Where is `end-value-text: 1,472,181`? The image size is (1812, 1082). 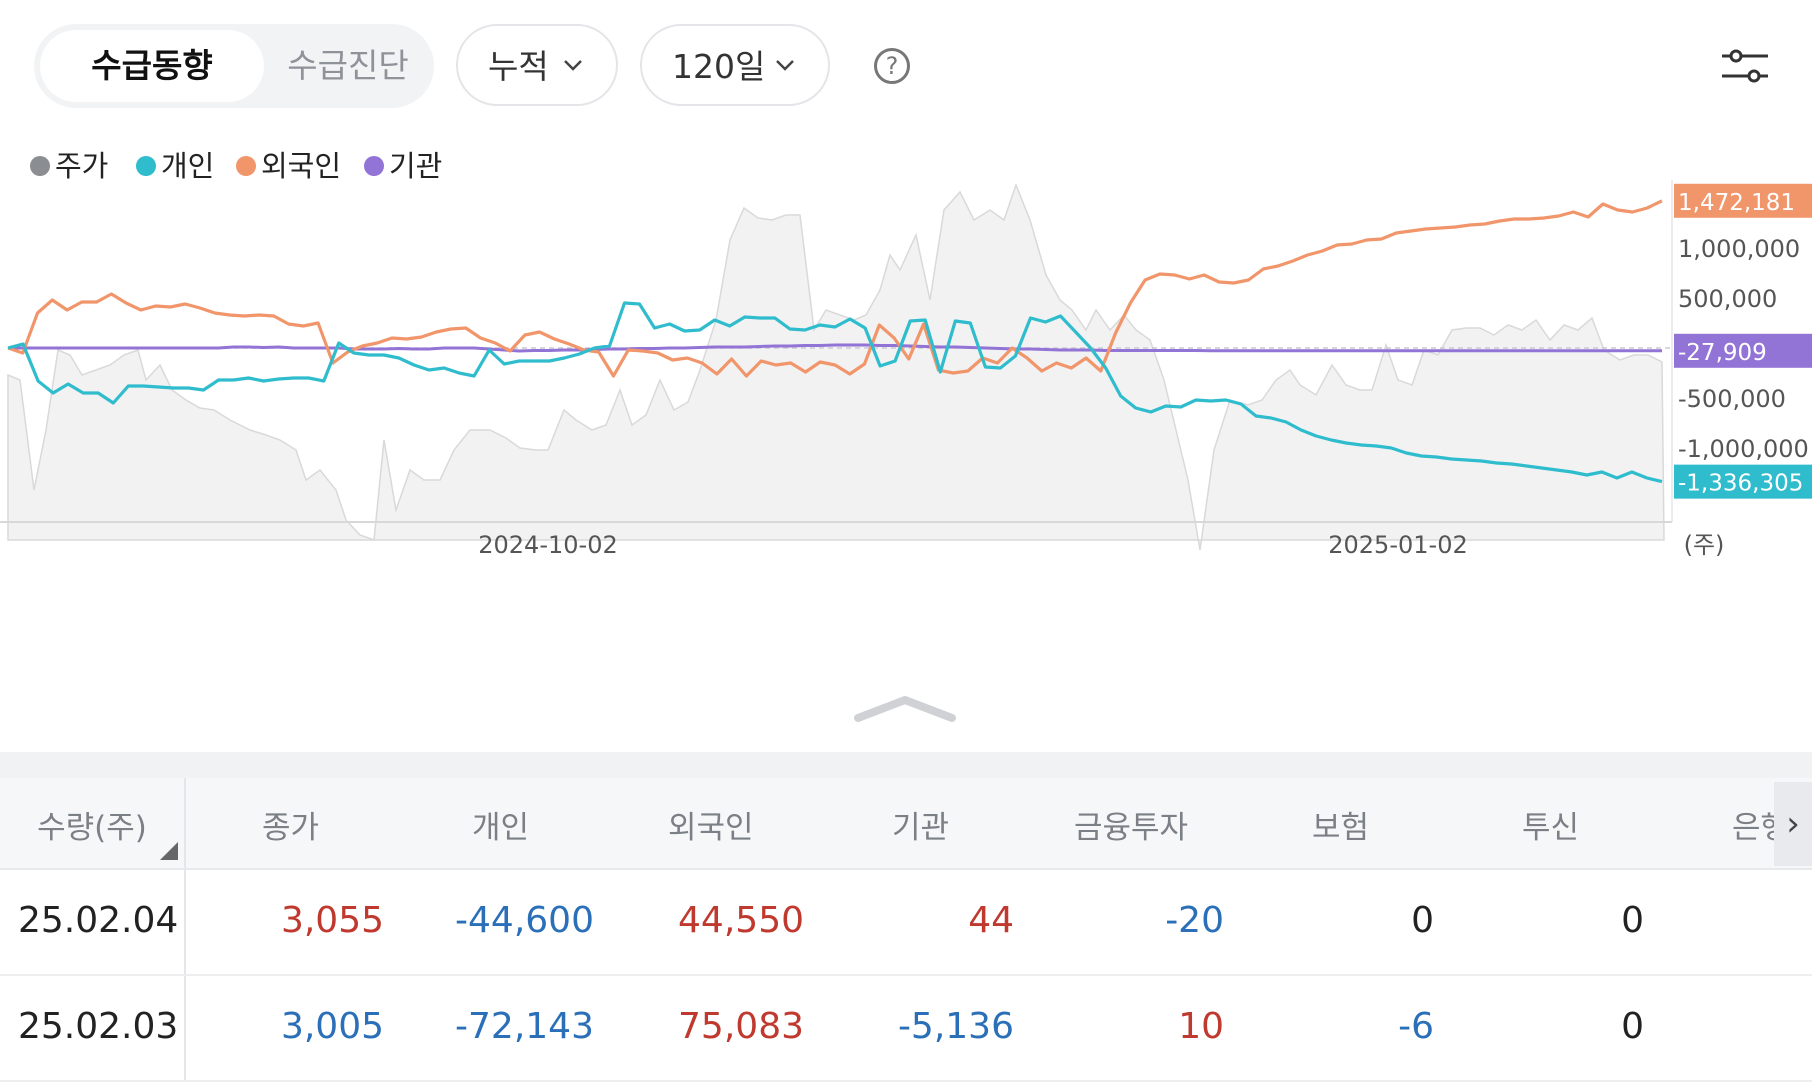 end-value-text: 1,472,181 is located at coordinates (1736, 203).